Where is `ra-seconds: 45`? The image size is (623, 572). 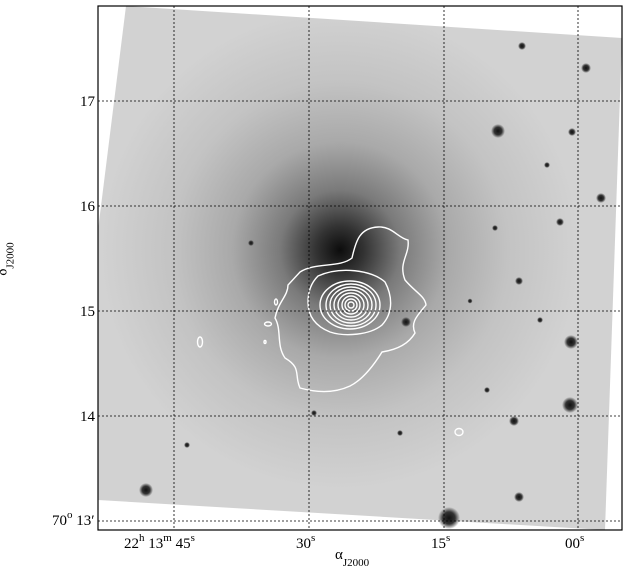
ra-seconds: 45 is located at coordinates (183, 544).